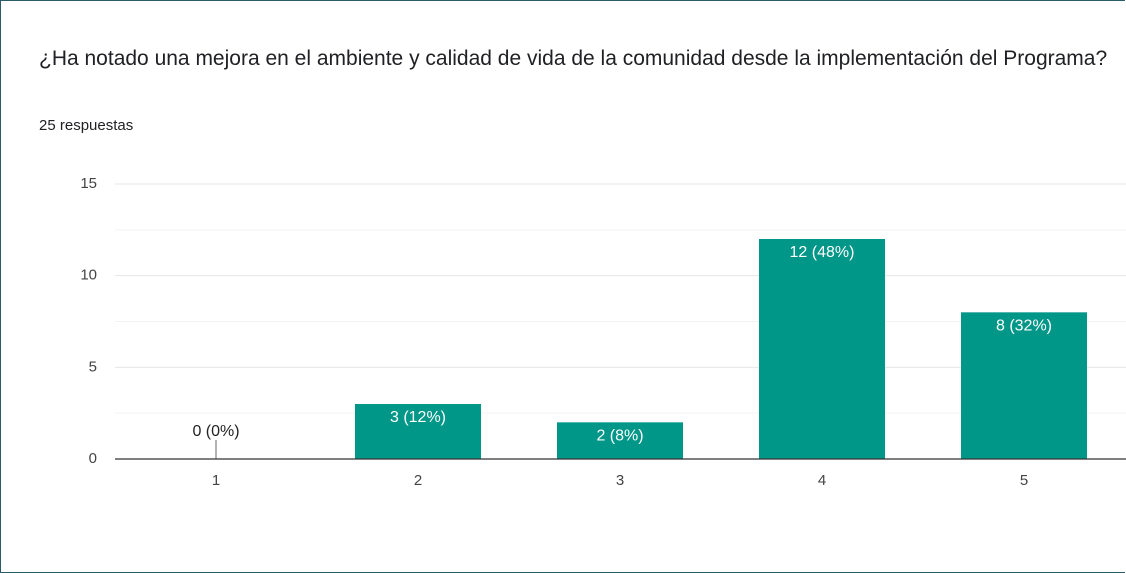 This screenshot has width=1126, height=573. What do you see at coordinates (88, 275) in the screenshot?
I see `y-tick-label: 10` at bounding box center [88, 275].